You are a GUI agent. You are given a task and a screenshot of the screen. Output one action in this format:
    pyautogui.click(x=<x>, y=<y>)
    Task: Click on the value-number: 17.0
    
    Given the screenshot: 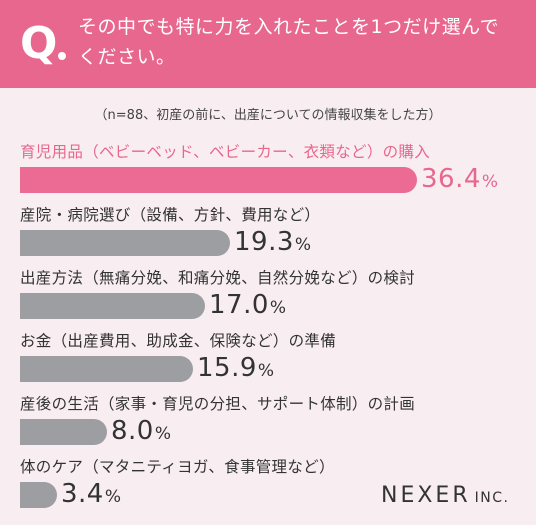 What is the action you would take?
    pyautogui.click(x=239, y=305)
    